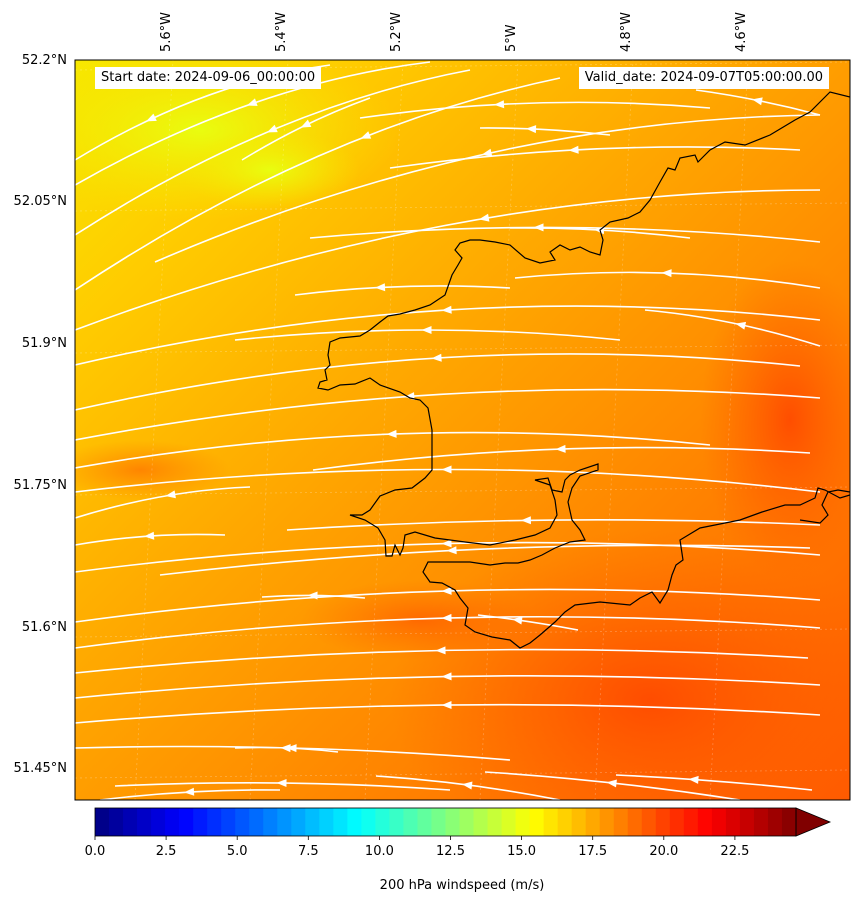 The height and width of the screenshot is (907, 859). What do you see at coordinates (40, 201) in the screenshot?
I see `latitude-tick-label: 52.05°N` at bounding box center [40, 201].